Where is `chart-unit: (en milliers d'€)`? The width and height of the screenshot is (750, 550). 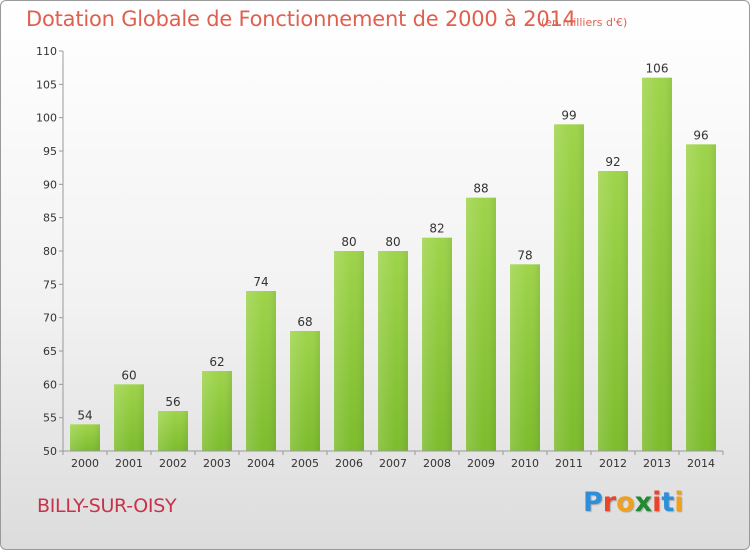 chart-unit: (en milliers d'€) is located at coordinates (584, 22).